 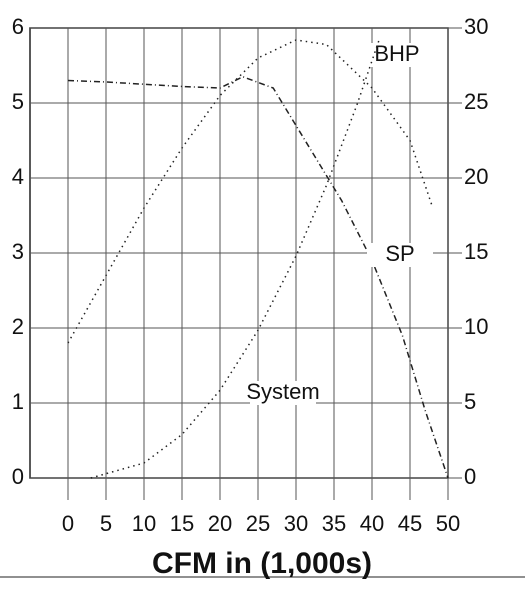 What do you see at coordinates (448, 523) in the screenshot?
I see `x-tick-label: 50` at bounding box center [448, 523].